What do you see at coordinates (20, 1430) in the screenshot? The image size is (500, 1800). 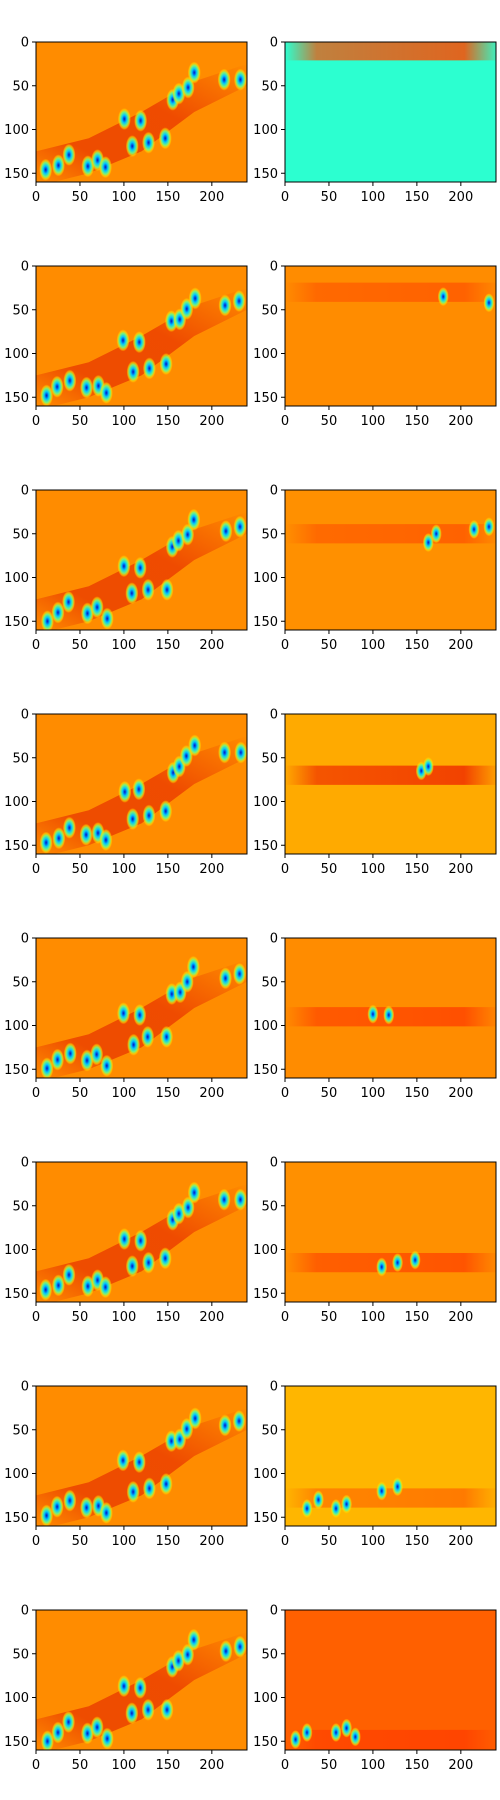 I see `y-tick-label: 50` at bounding box center [20, 1430].